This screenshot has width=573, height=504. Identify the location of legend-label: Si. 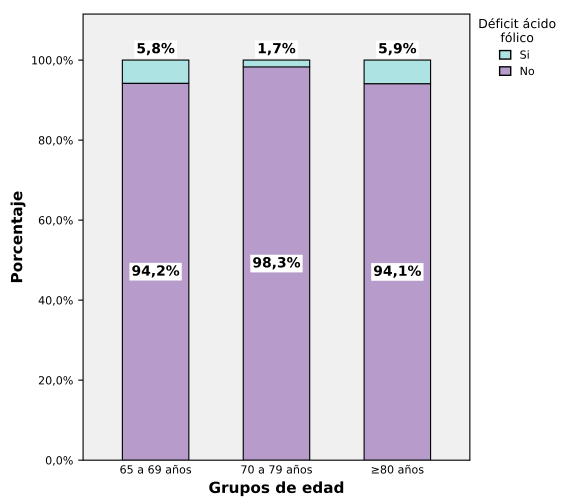
(524, 54).